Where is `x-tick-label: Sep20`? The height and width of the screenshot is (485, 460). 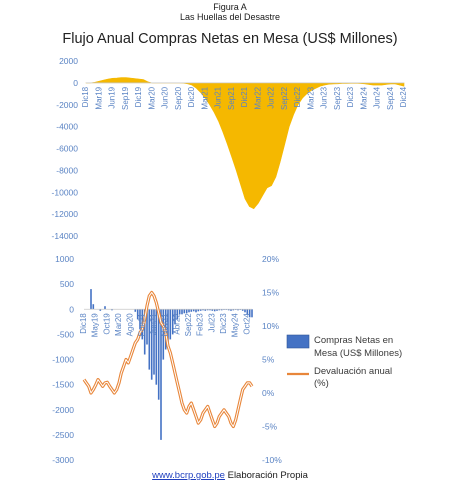
x-tick-label: Sep20 is located at coordinates (178, 98).